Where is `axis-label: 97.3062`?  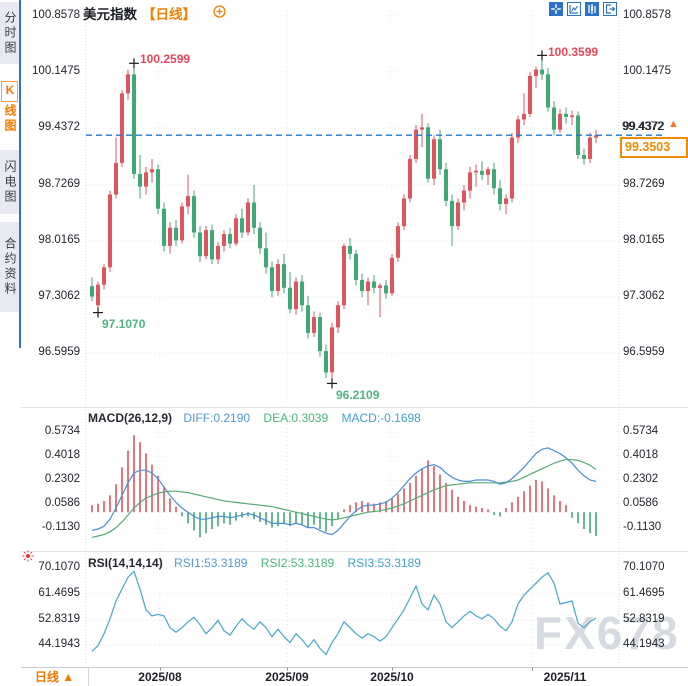
axis-label: 97.3062 is located at coordinates (644, 296).